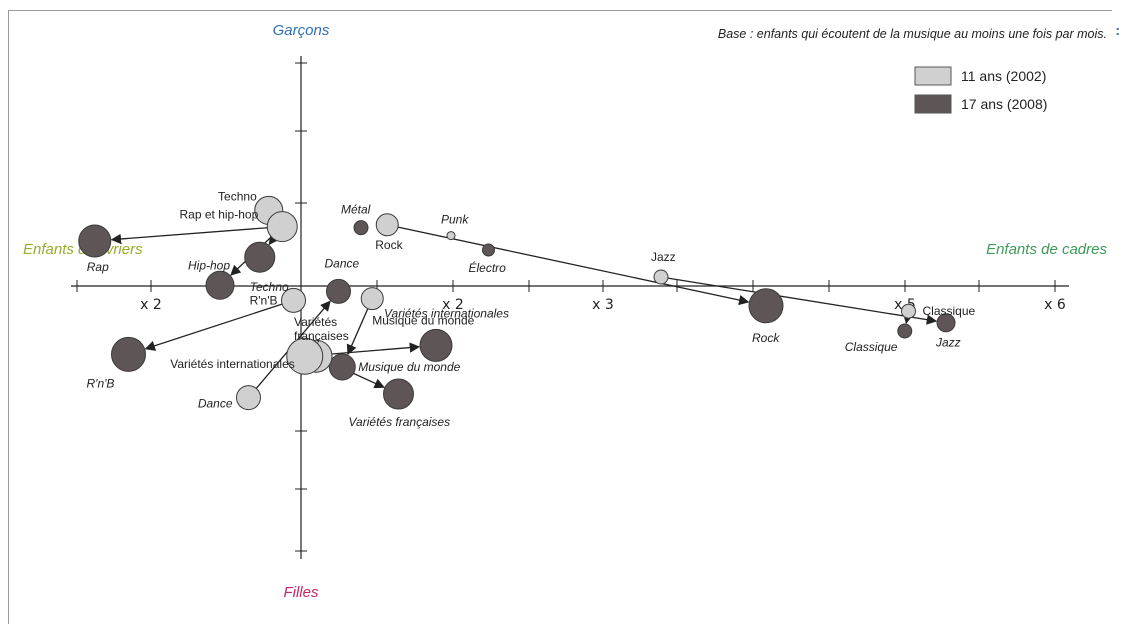 Image resolution: width=1122 pixels, height=625 pixels. Describe the element at coordinates (248, 398) in the screenshot. I see `point-11-dance` at that location.